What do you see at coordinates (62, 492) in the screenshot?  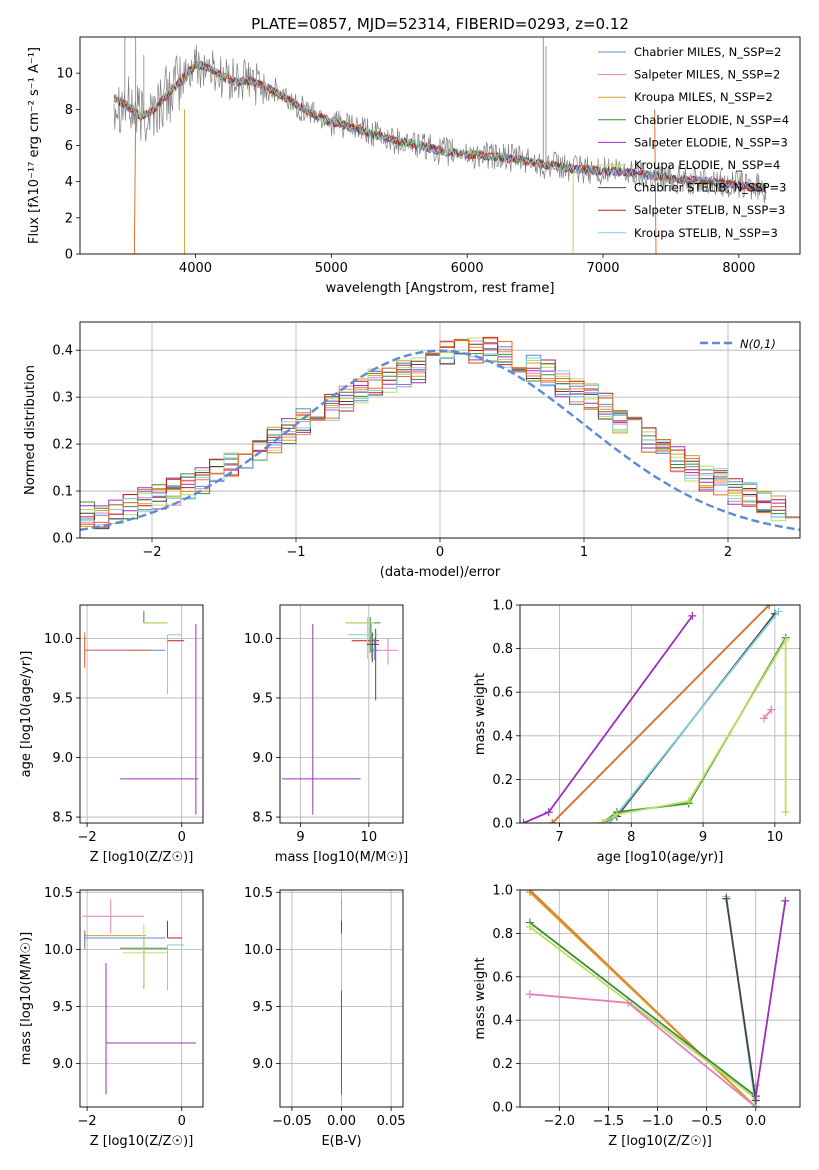 I see `y-tick-label: 0.1` at bounding box center [62, 492].